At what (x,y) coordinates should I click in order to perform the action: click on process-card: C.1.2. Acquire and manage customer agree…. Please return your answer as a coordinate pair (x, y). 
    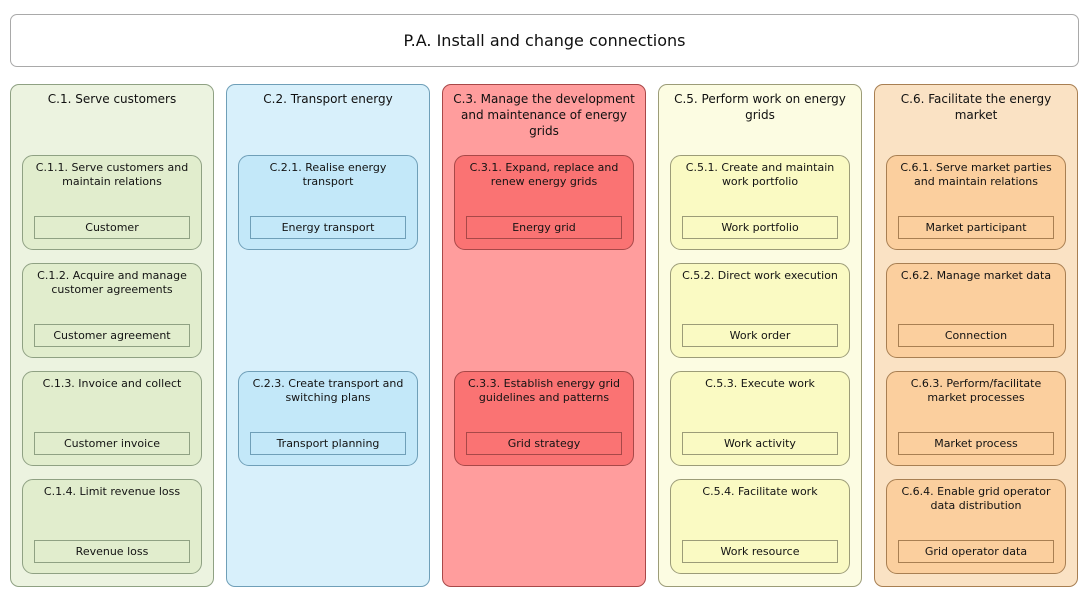
    Looking at the image, I should click on (112, 310).